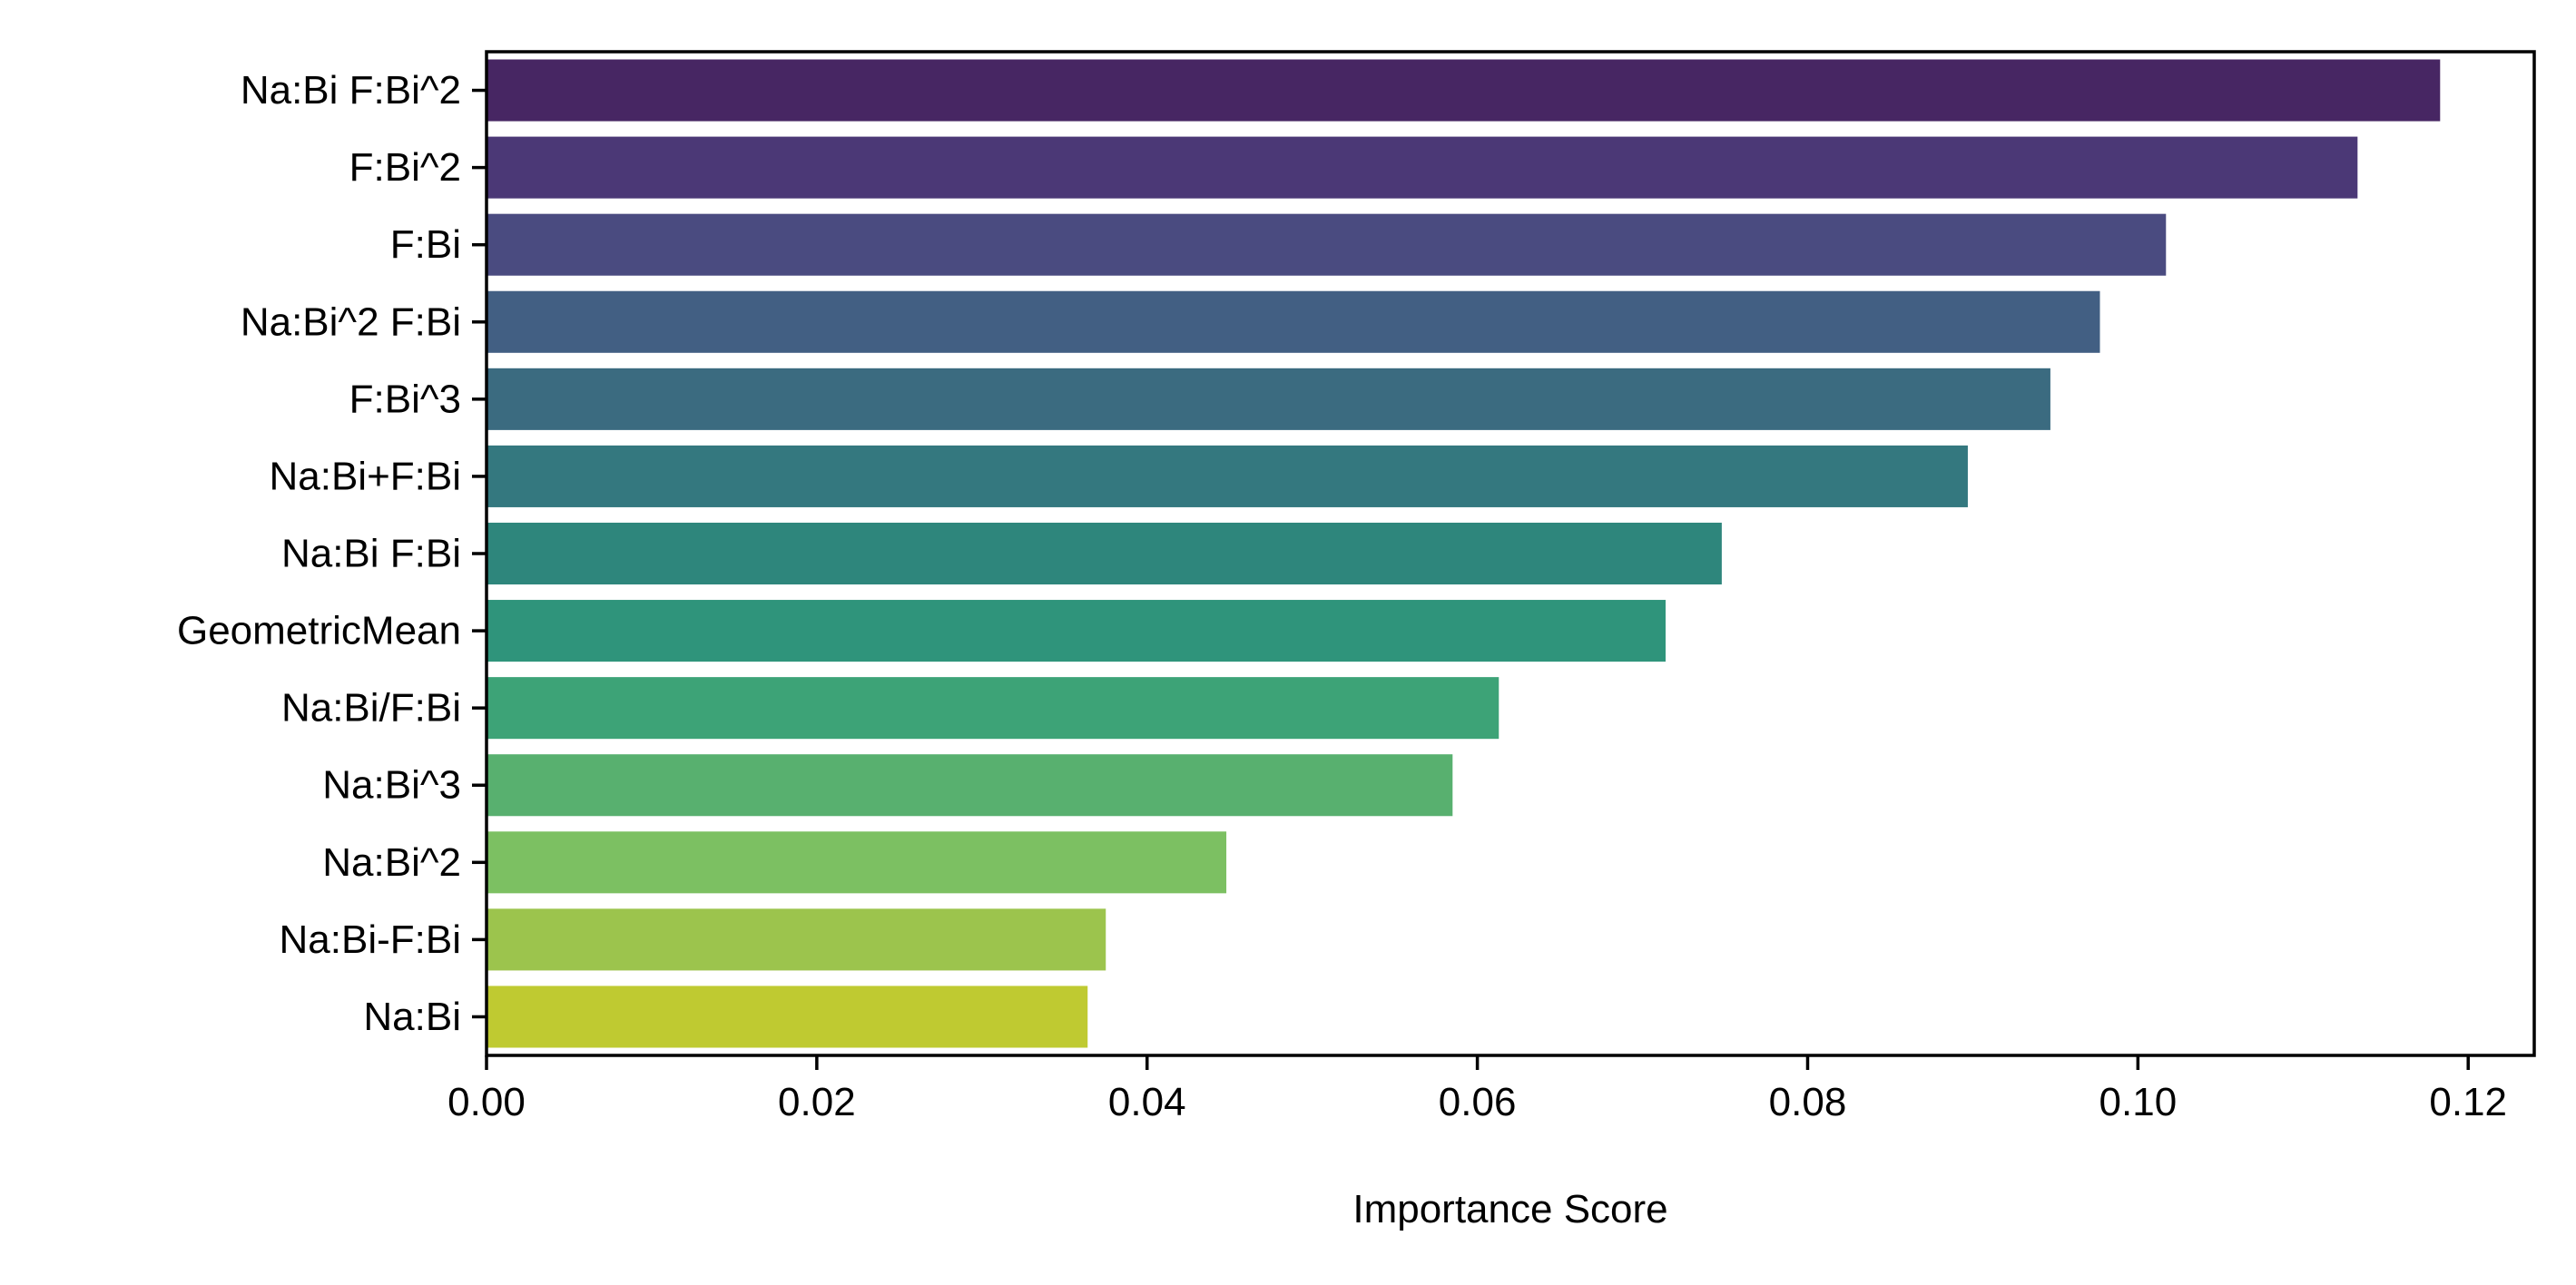  What do you see at coordinates (371, 554) in the screenshot?
I see `y-tick-label-6: Na:Bi F:Bi` at bounding box center [371, 554].